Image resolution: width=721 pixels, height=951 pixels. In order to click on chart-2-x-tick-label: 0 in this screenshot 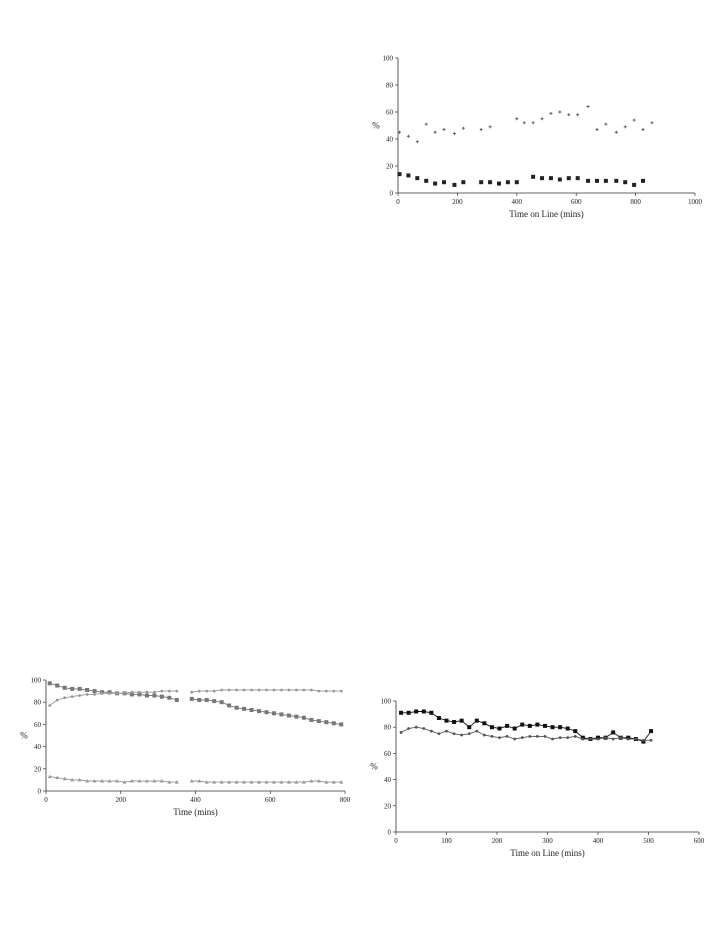, I will do `click(46, 800)`.